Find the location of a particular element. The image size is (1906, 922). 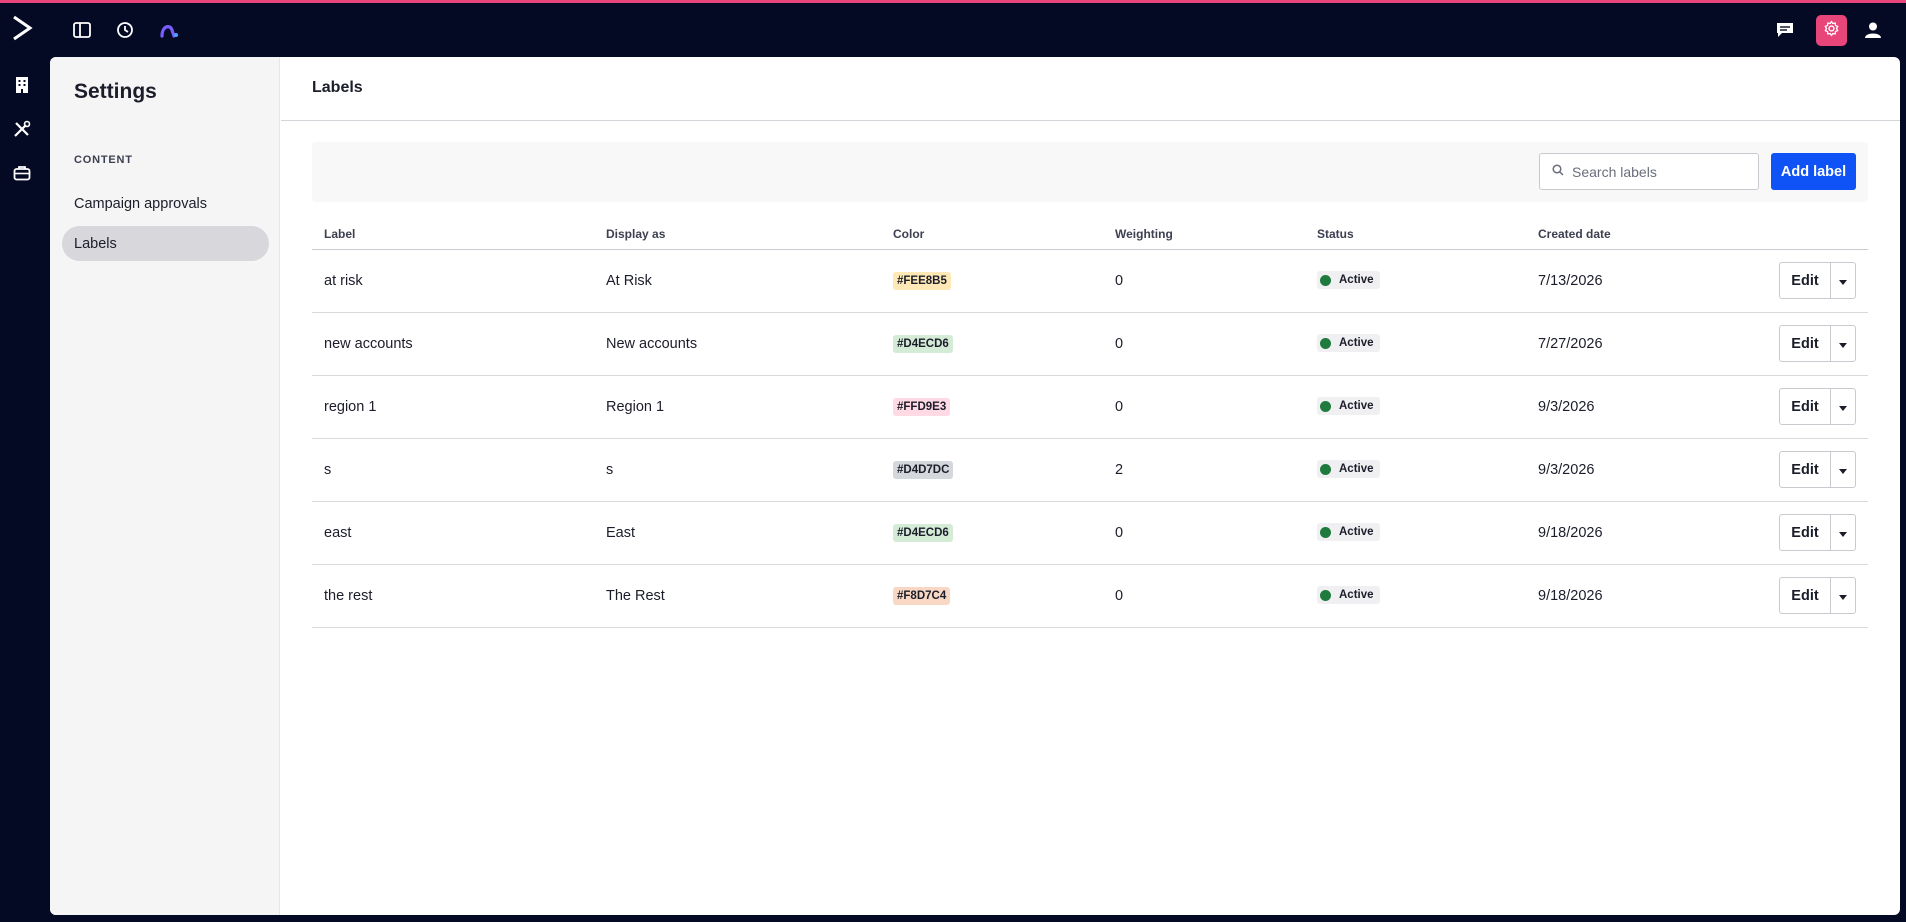

brand-glyph-icon is located at coordinates (170, 30).